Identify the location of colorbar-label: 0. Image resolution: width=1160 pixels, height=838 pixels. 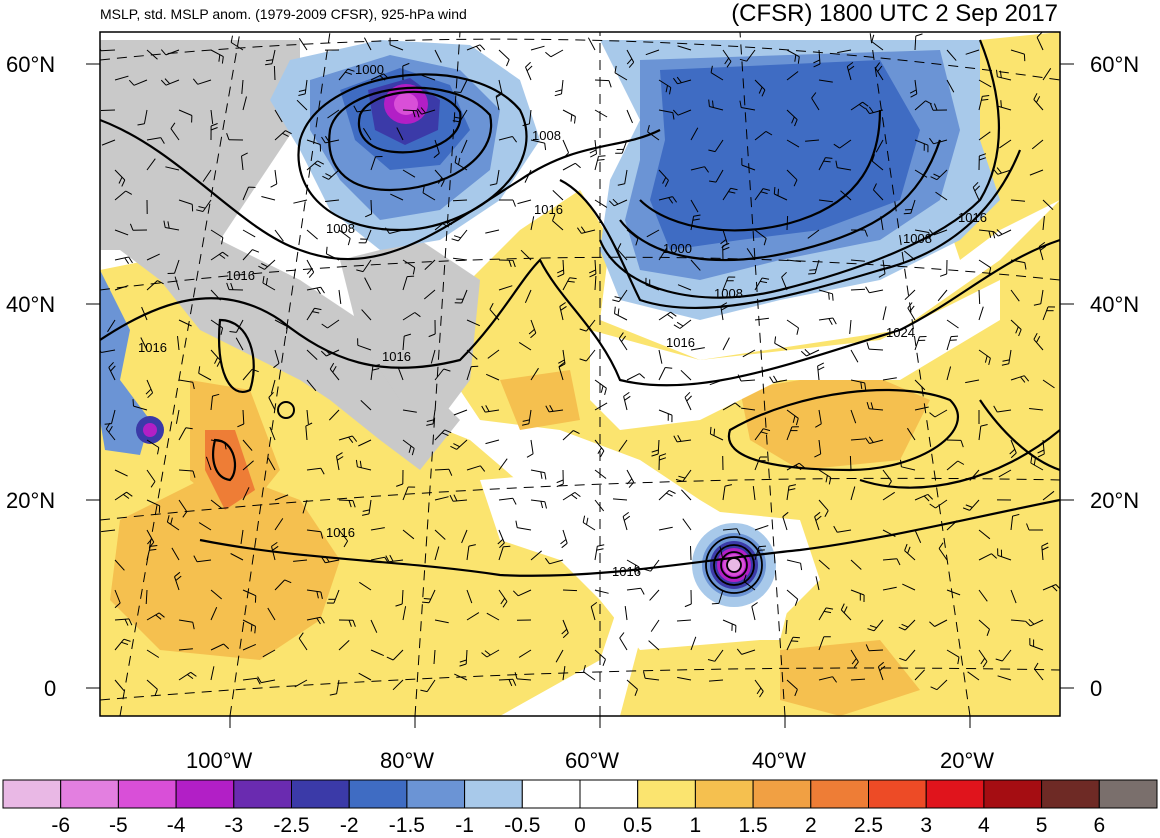
(580, 826).